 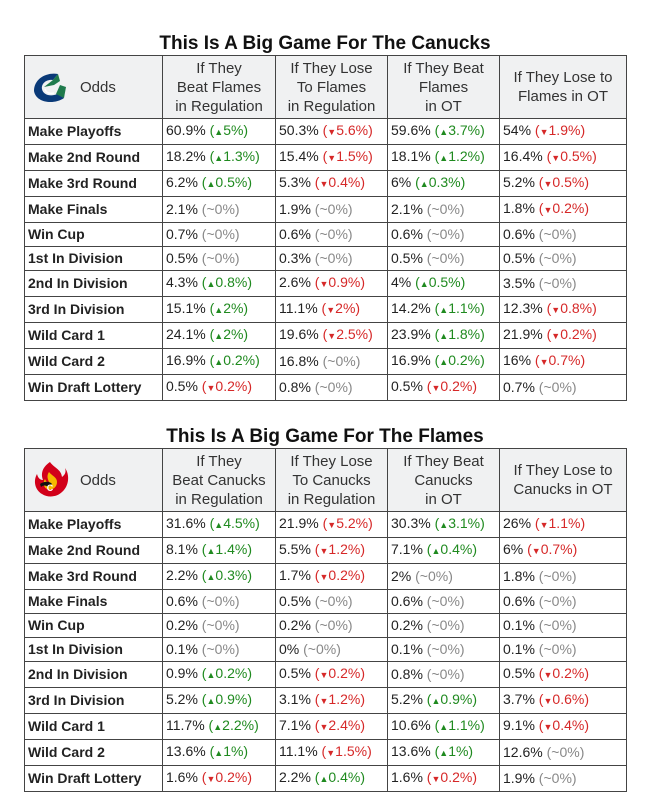 I want to click on odds-value: 1.6%, so click(x=182, y=777).